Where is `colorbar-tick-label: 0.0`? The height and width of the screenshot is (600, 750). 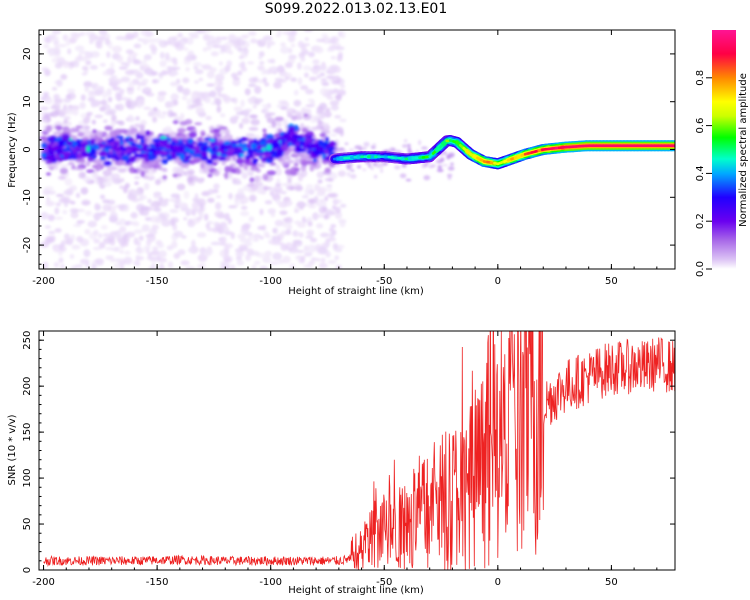 colorbar-tick-label: 0.0 is located at coordinates (700, 269).